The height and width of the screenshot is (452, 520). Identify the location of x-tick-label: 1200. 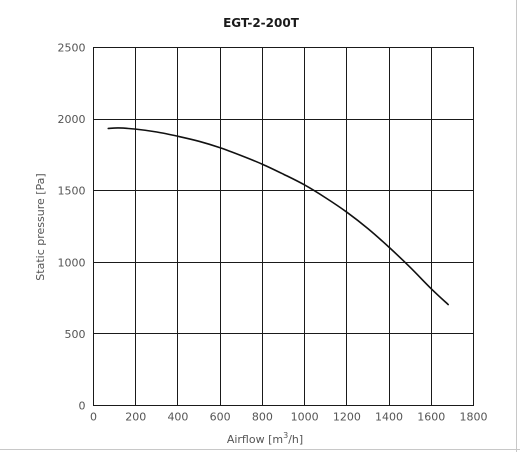
(347, 417).